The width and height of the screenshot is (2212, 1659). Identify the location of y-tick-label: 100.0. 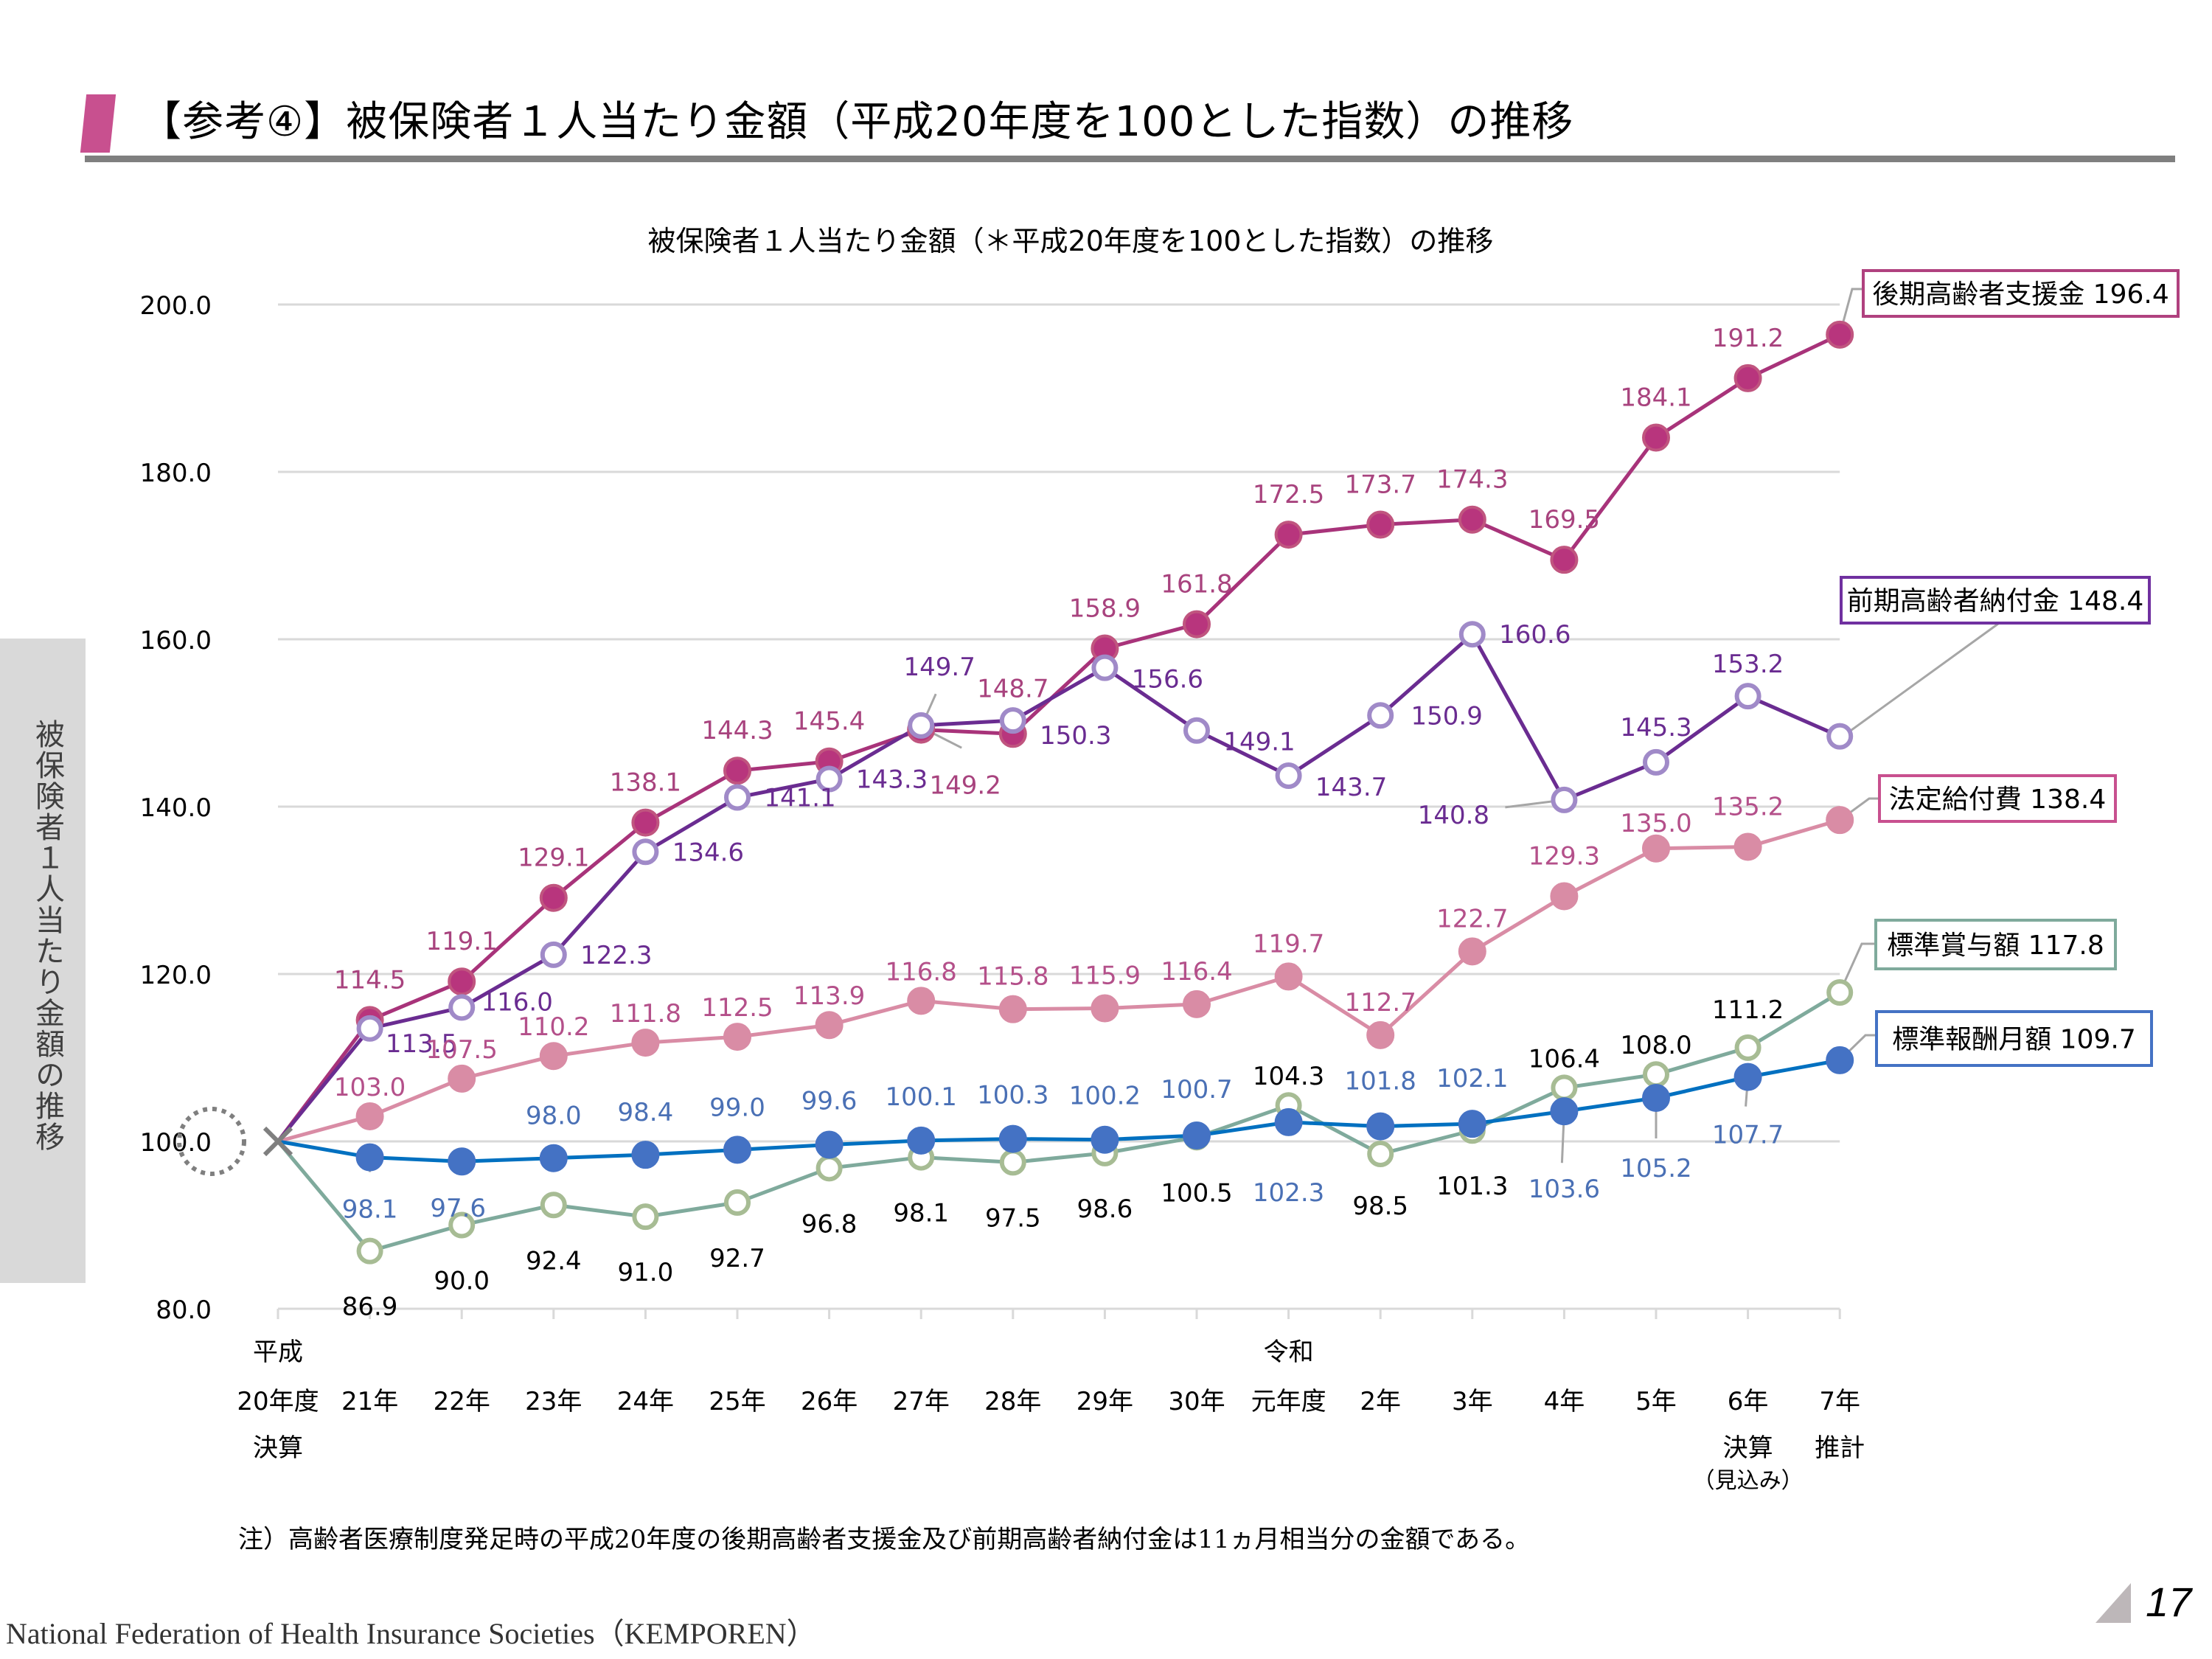
(176, 1143).